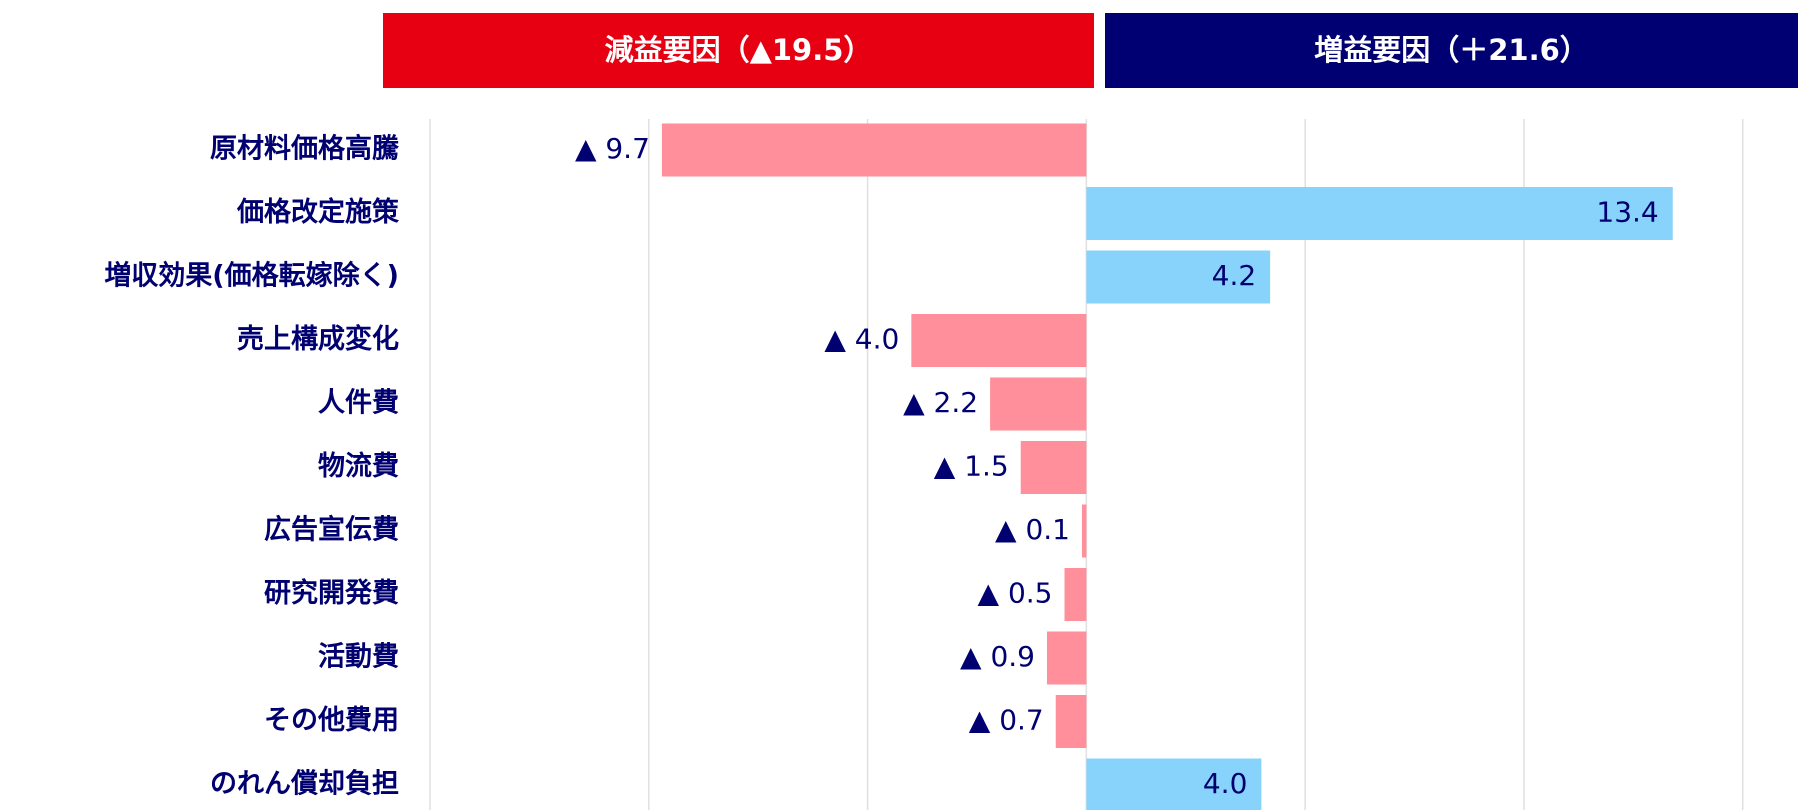 The width and height of the screenshot is (1798, 810). What do you see at coordinates (358, 657) in the screenshot?
I see `category-label: 活動費` at bounding box center [358, 657].